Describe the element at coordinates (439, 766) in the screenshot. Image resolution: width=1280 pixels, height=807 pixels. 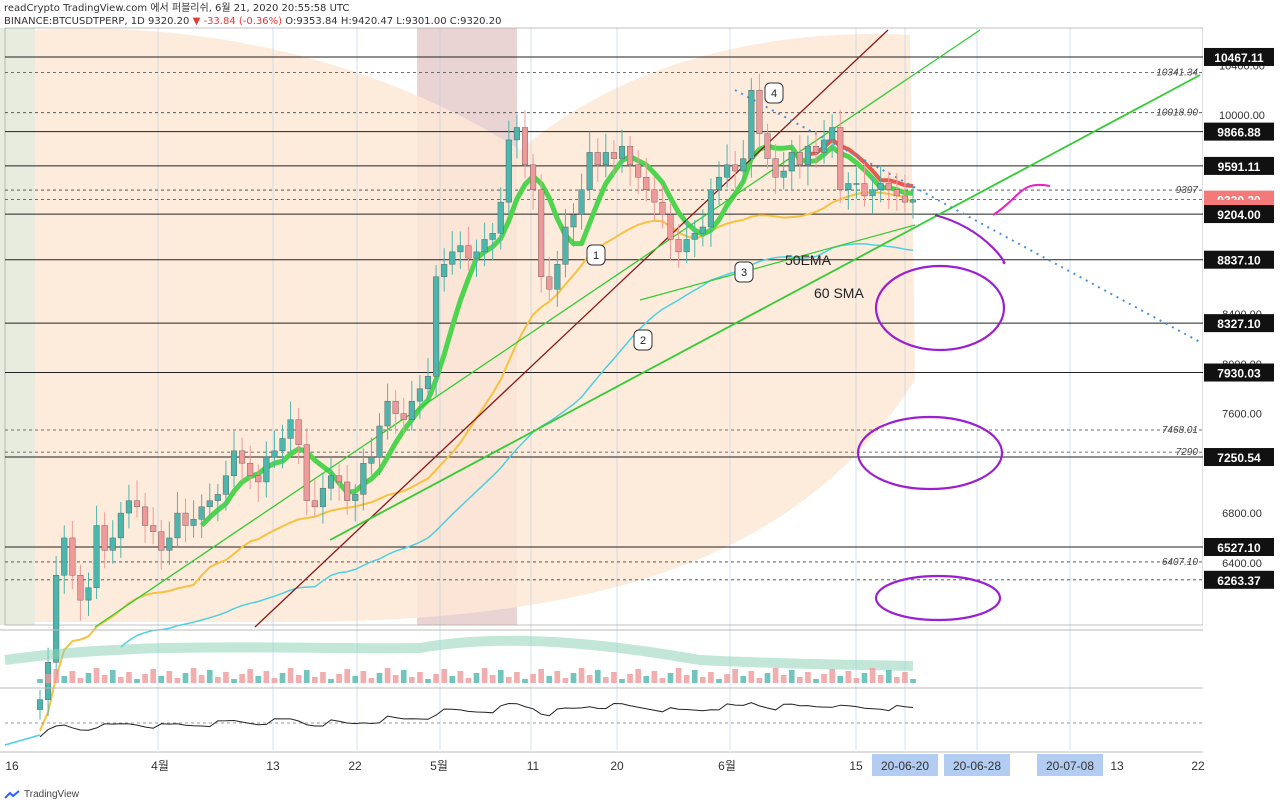
I see `time-label-4: 5월` at that location.